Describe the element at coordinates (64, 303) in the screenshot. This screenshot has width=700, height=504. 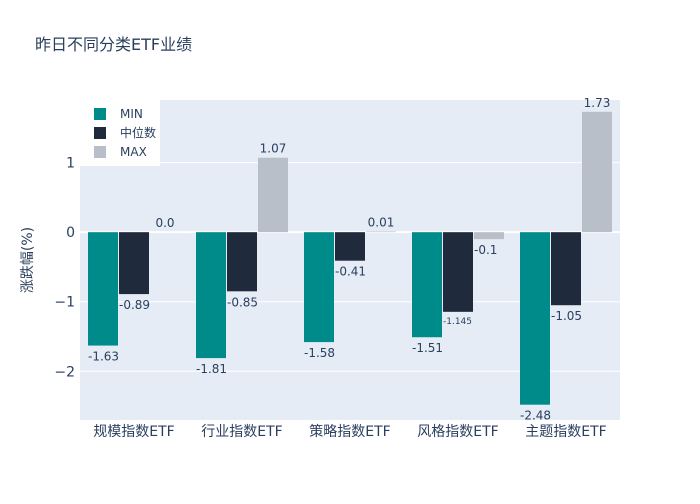
I see `y-tick-label: −1` at that location.